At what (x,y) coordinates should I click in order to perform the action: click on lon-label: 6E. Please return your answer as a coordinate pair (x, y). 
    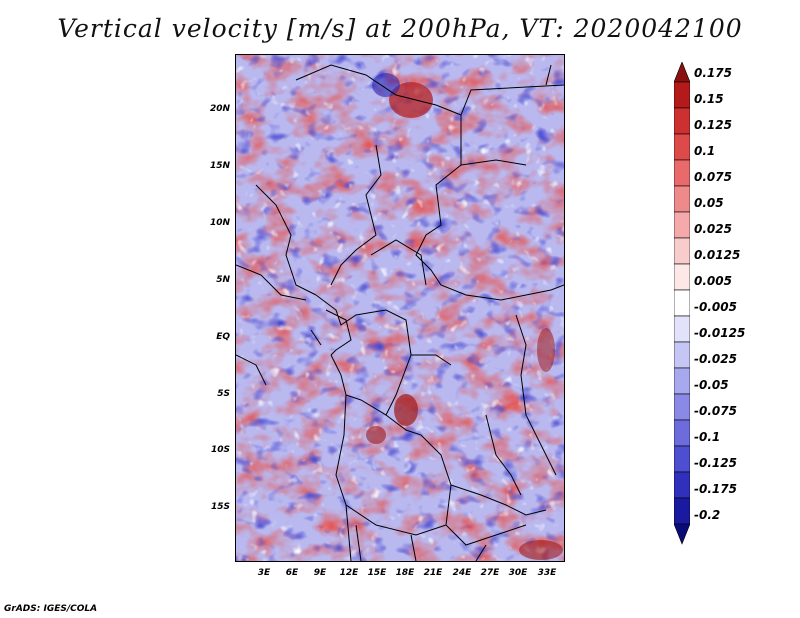
    Looking at the image, I should click on (292, 573).